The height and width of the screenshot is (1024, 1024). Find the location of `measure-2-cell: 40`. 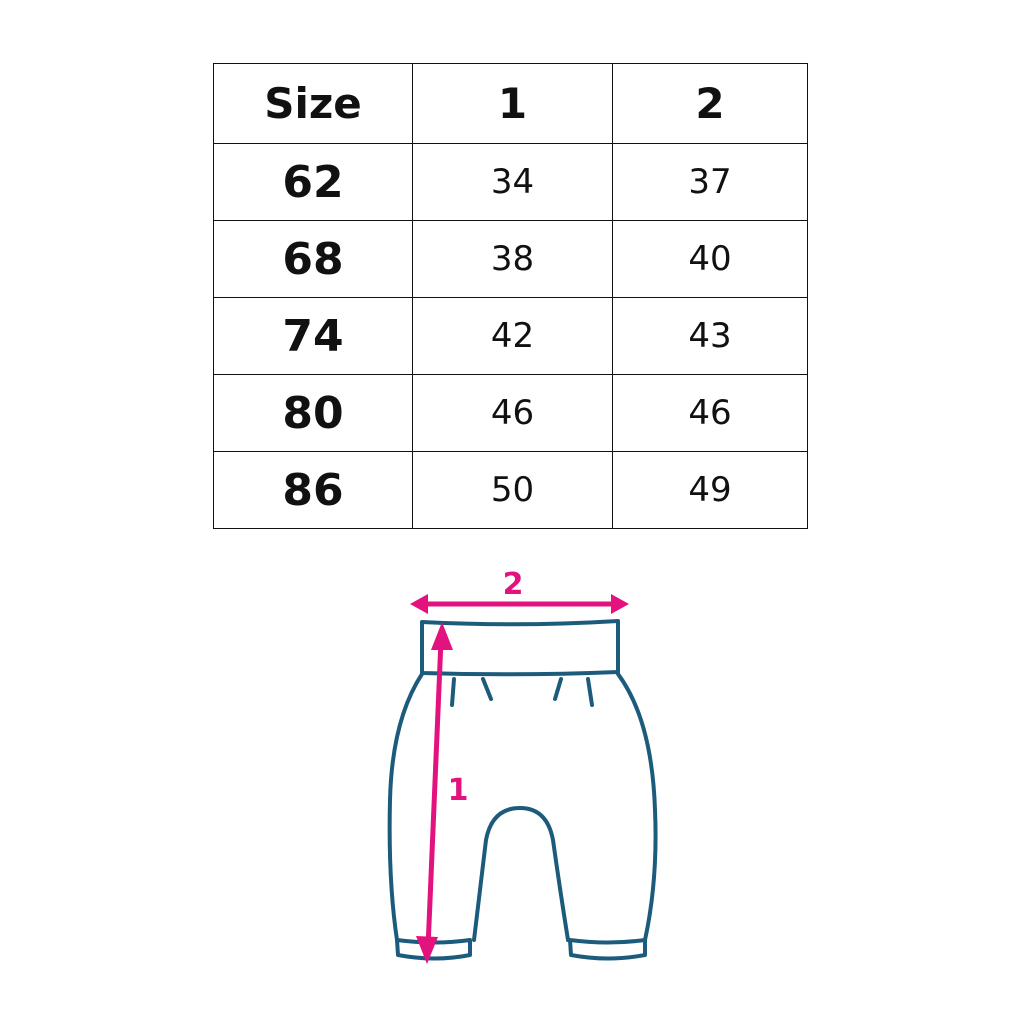

measure-2-cell: 40 is located at coordinates (710, 259).